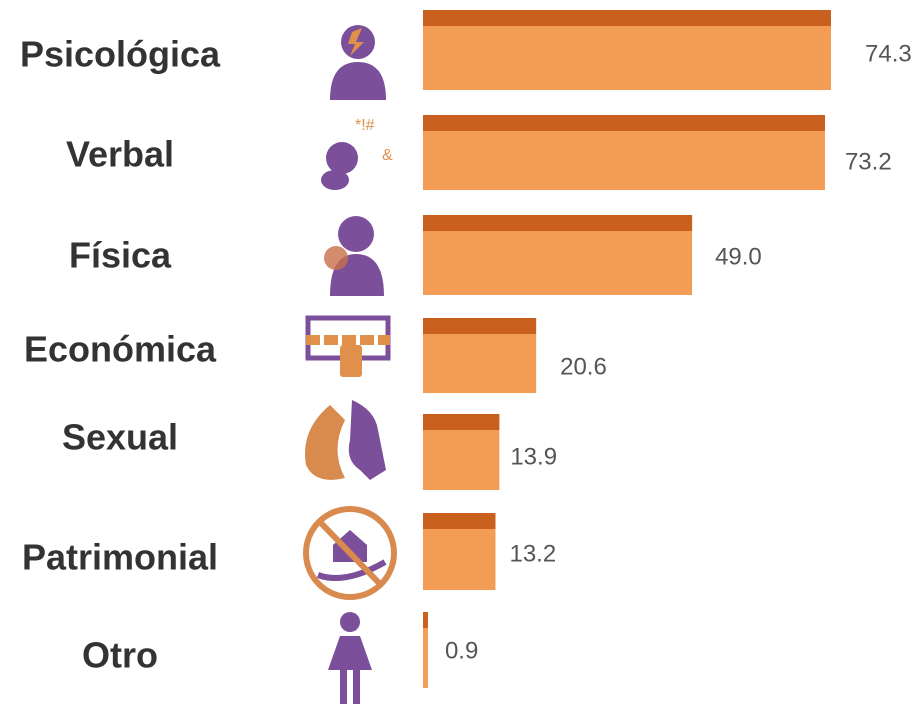 Image resolution: width=919 pixels, height=706 pixels. Describe the element at coordinates (120, 54) in the screenshot. I see `category-label: Psicológica` at that location.